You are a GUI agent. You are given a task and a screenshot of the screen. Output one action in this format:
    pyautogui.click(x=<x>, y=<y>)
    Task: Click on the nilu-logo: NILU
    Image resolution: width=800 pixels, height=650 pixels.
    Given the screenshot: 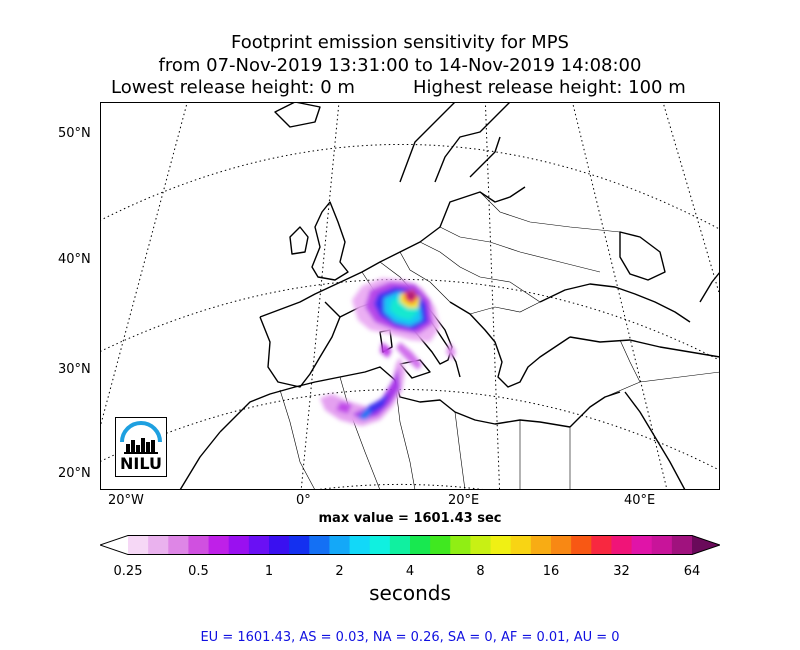 What is the action you would take?
    pyautogui.click(x=141, y=447)
    